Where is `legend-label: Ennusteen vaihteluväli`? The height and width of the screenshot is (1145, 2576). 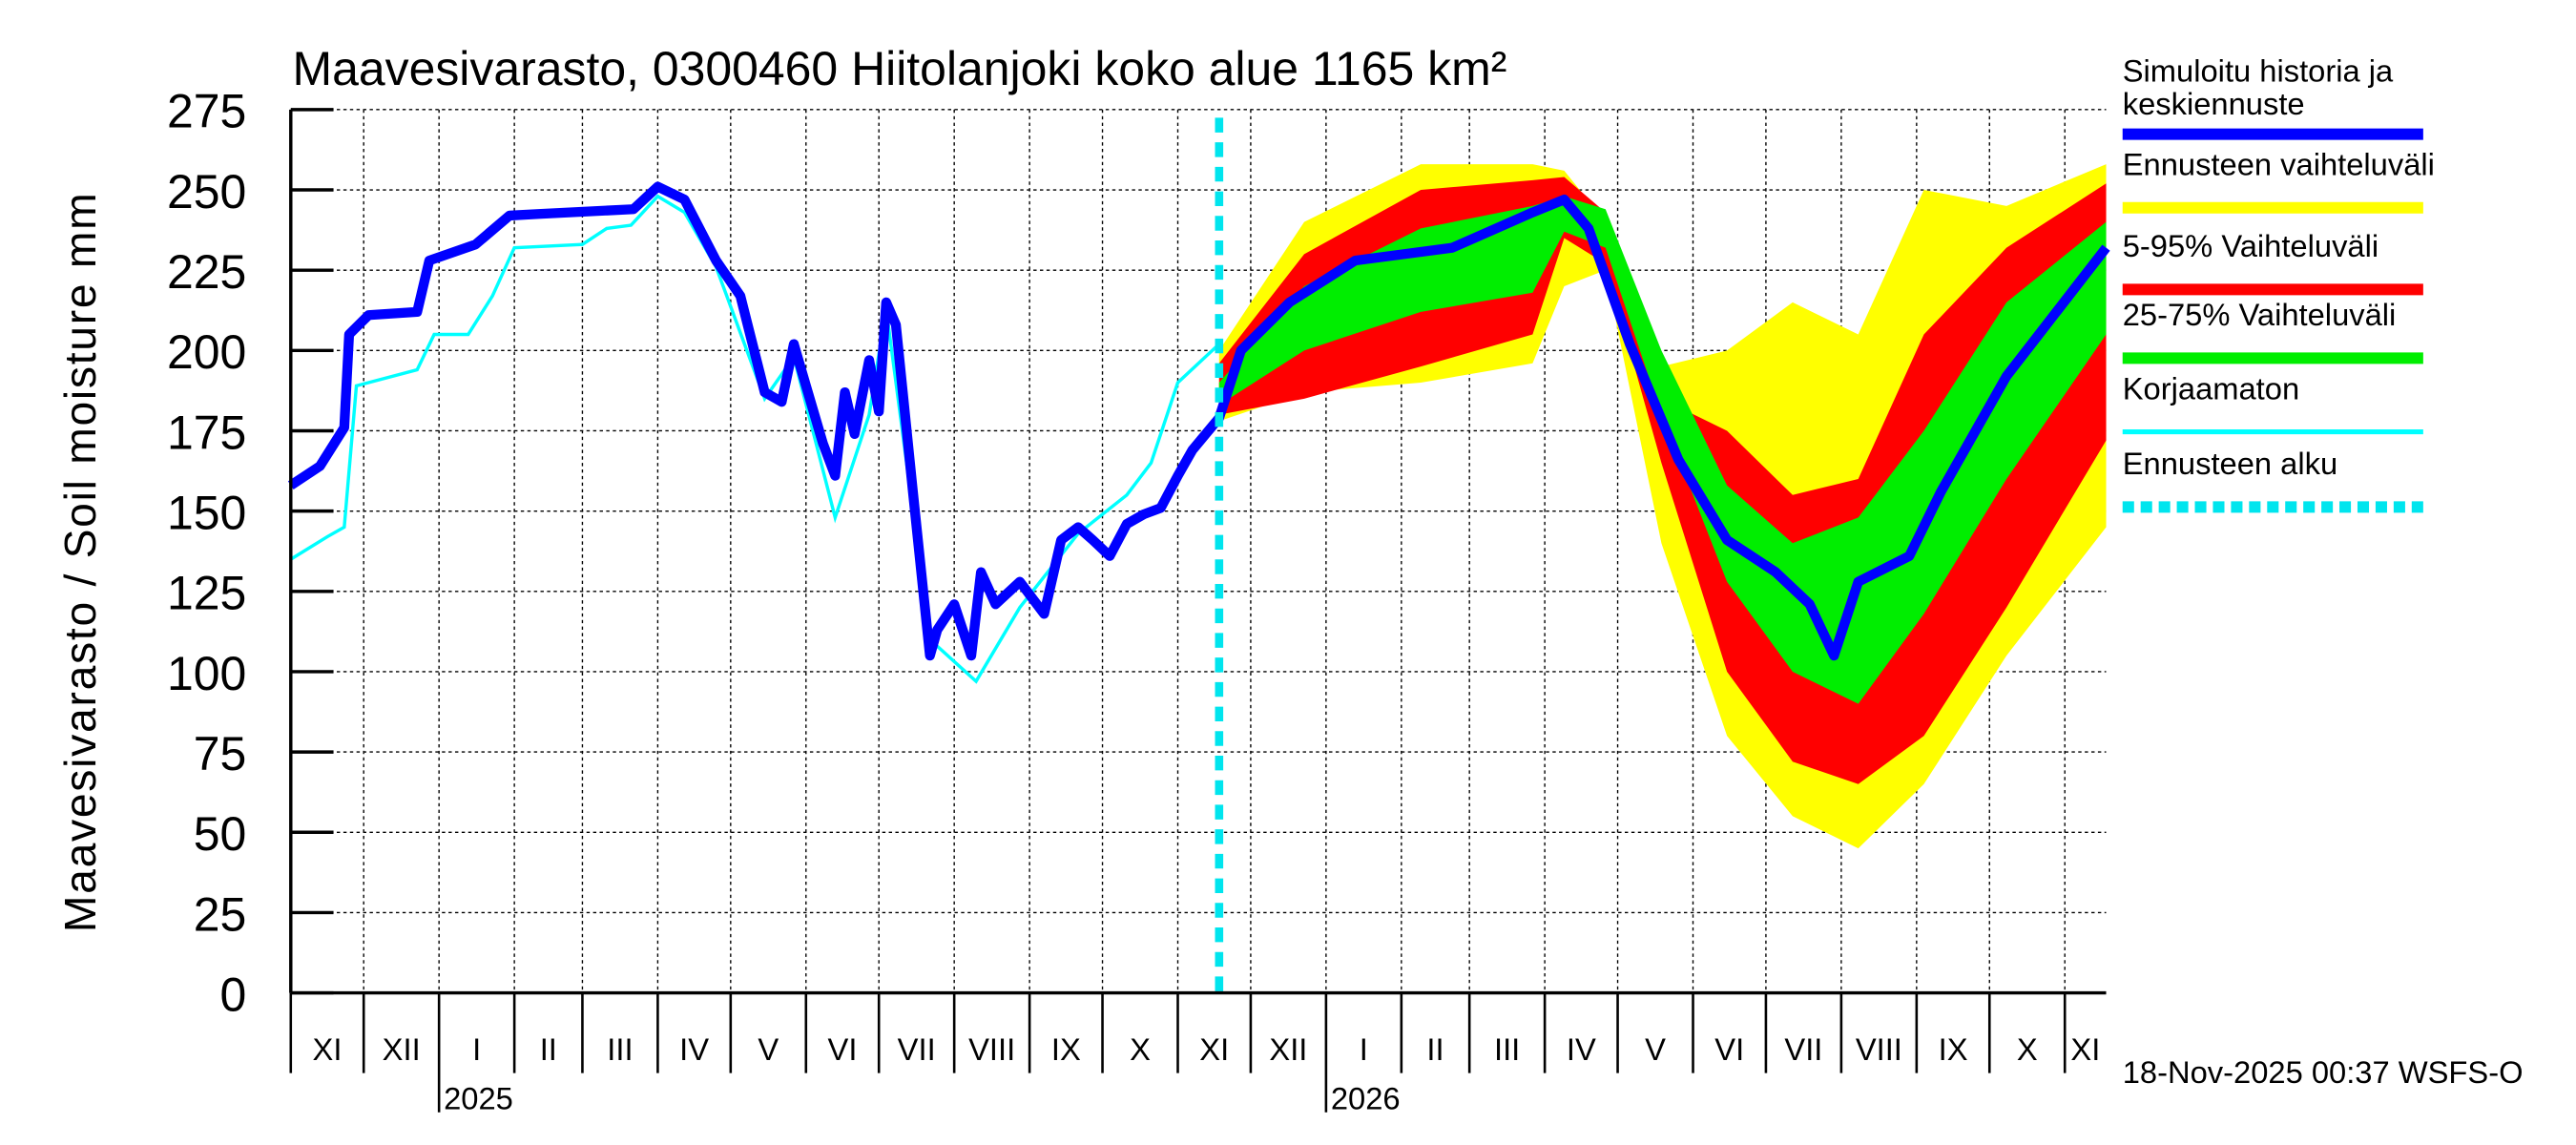
legend-label: Ennusteen vaihteluväli is located at coordinates (2279, 164).